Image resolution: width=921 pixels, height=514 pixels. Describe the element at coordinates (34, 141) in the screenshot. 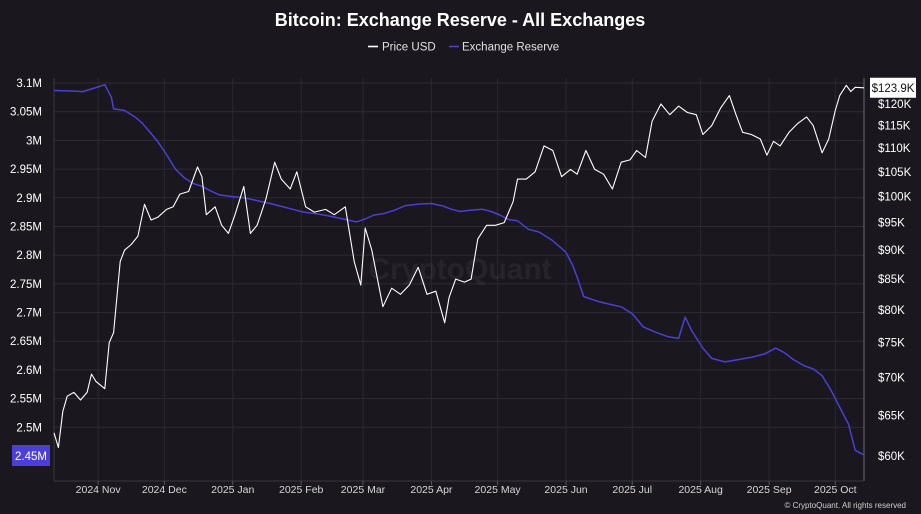

I see `left-tick-label: 3M` at that location.